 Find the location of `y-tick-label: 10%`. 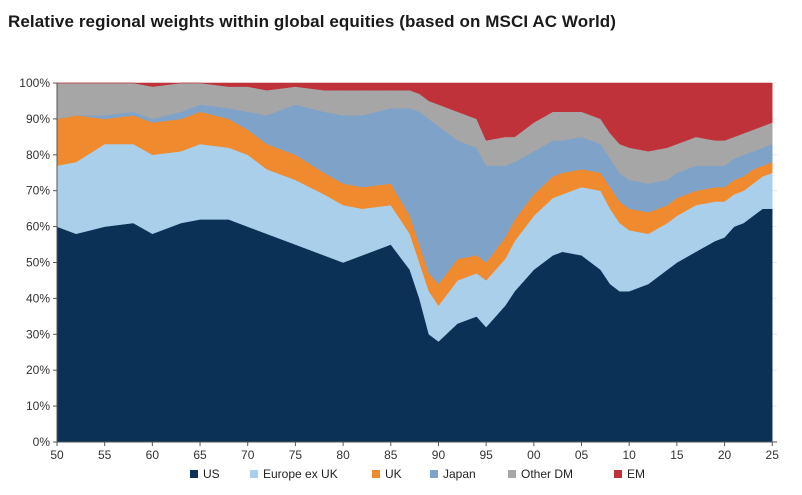

y-tick-label: 10% is located at coordinates (38, 406).